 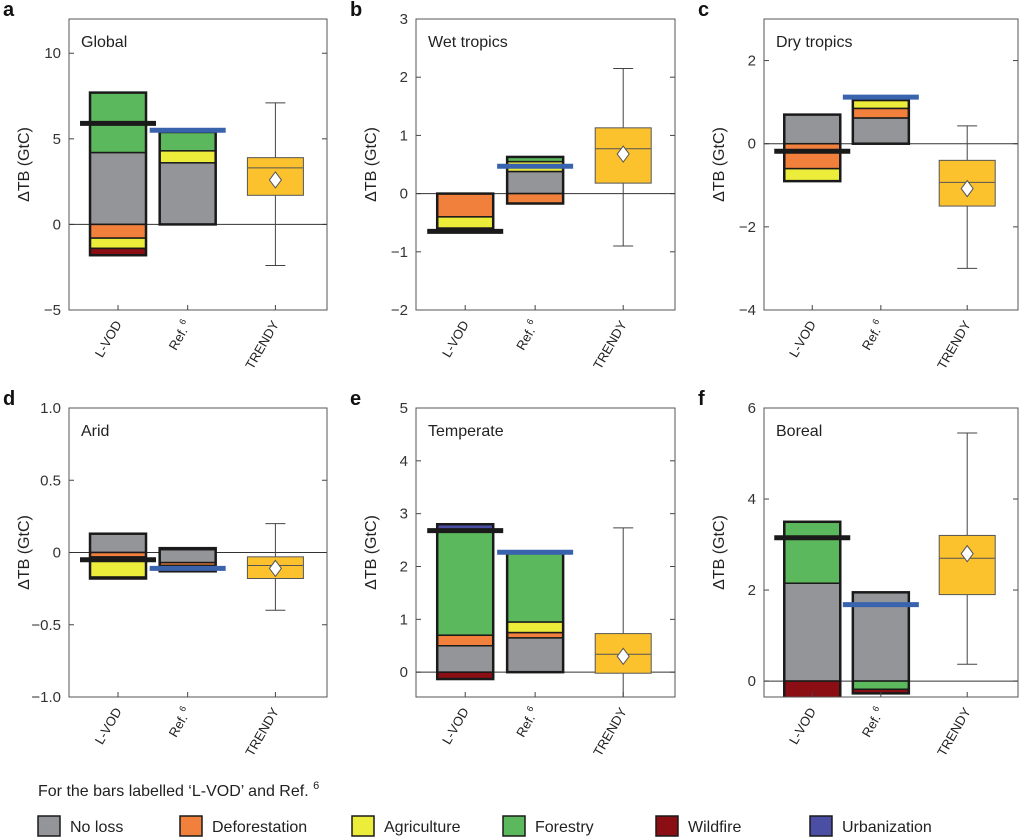 What do you see at coordinates (752, 408) in the screenshot?
I see `y-tick-label: 6` at bounding box center [752, 408].